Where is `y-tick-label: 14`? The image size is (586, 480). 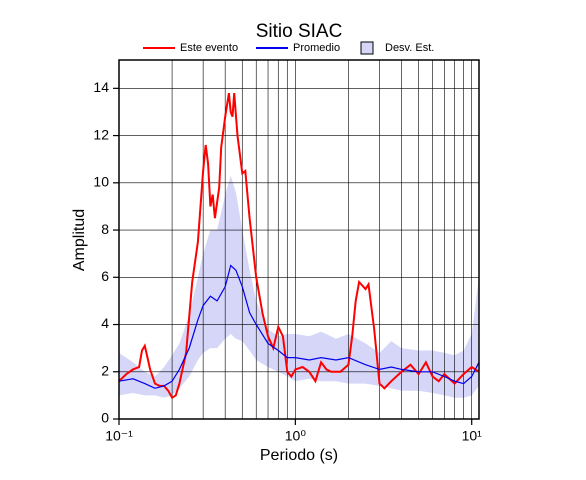 y-tick-label: 14 is located at coordinates (101, 87).